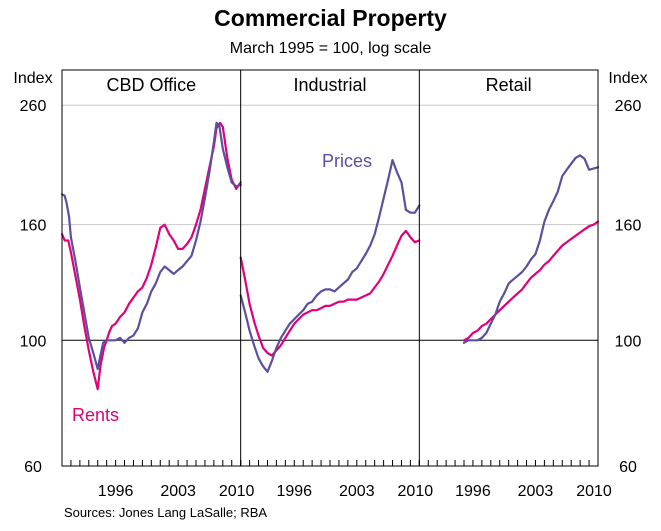  I want to click on y-unit-label-right: Index, so click(627, 78).